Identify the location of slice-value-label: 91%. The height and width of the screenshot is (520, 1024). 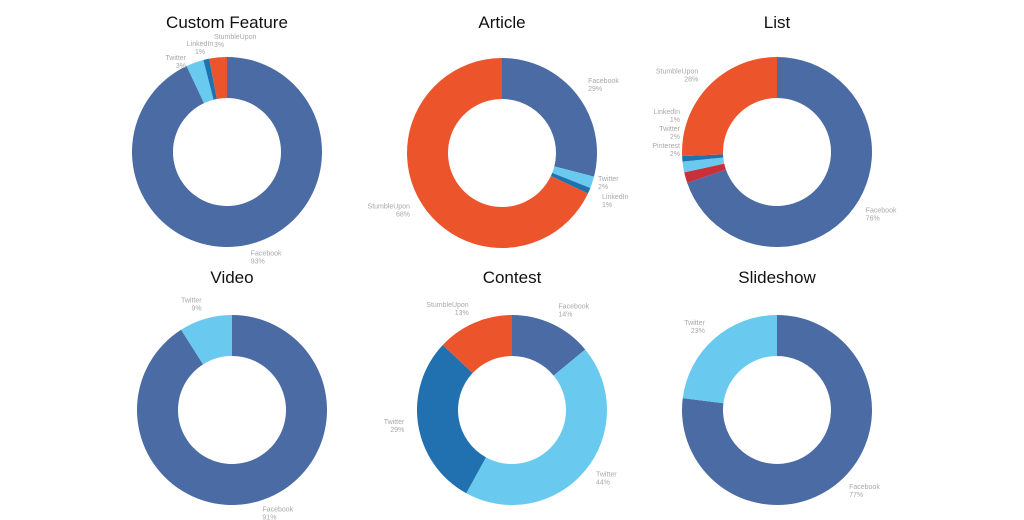
(269, 517).